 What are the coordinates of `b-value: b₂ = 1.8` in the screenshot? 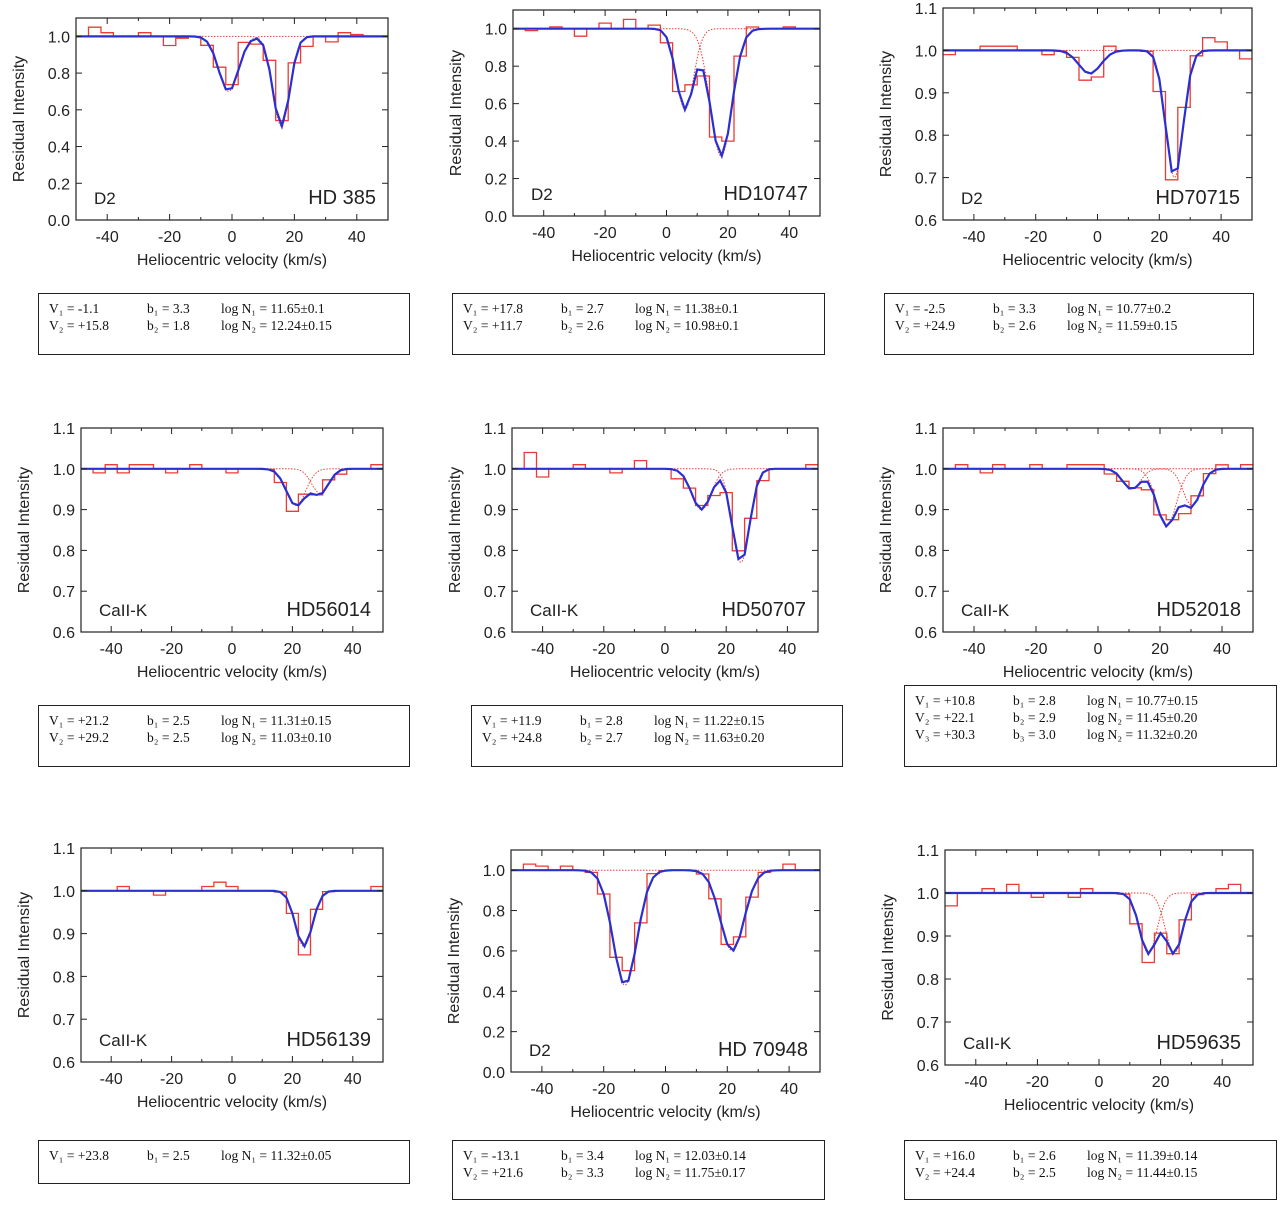 It's located at (168, 325).